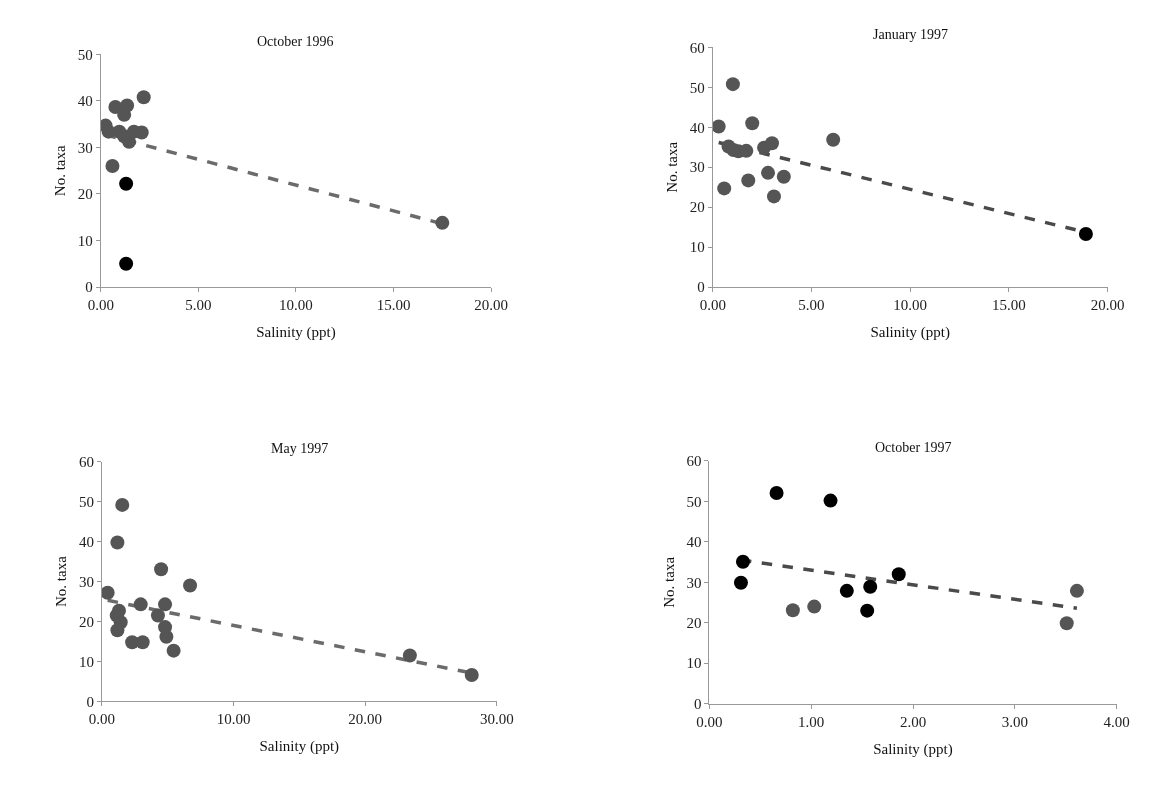 The width and height of the screenshot is (1155, 789). Describe the element at coordinates (295, 41) in the screenshot. I see `chart-title: October 1996` at that location.